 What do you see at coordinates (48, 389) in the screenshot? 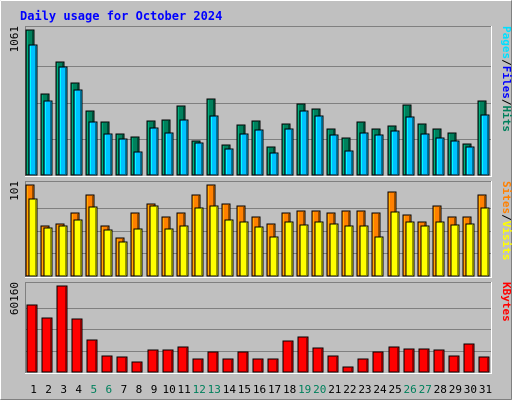
I see `x-tick-label-2: 2` at bounding box center [48, 389].